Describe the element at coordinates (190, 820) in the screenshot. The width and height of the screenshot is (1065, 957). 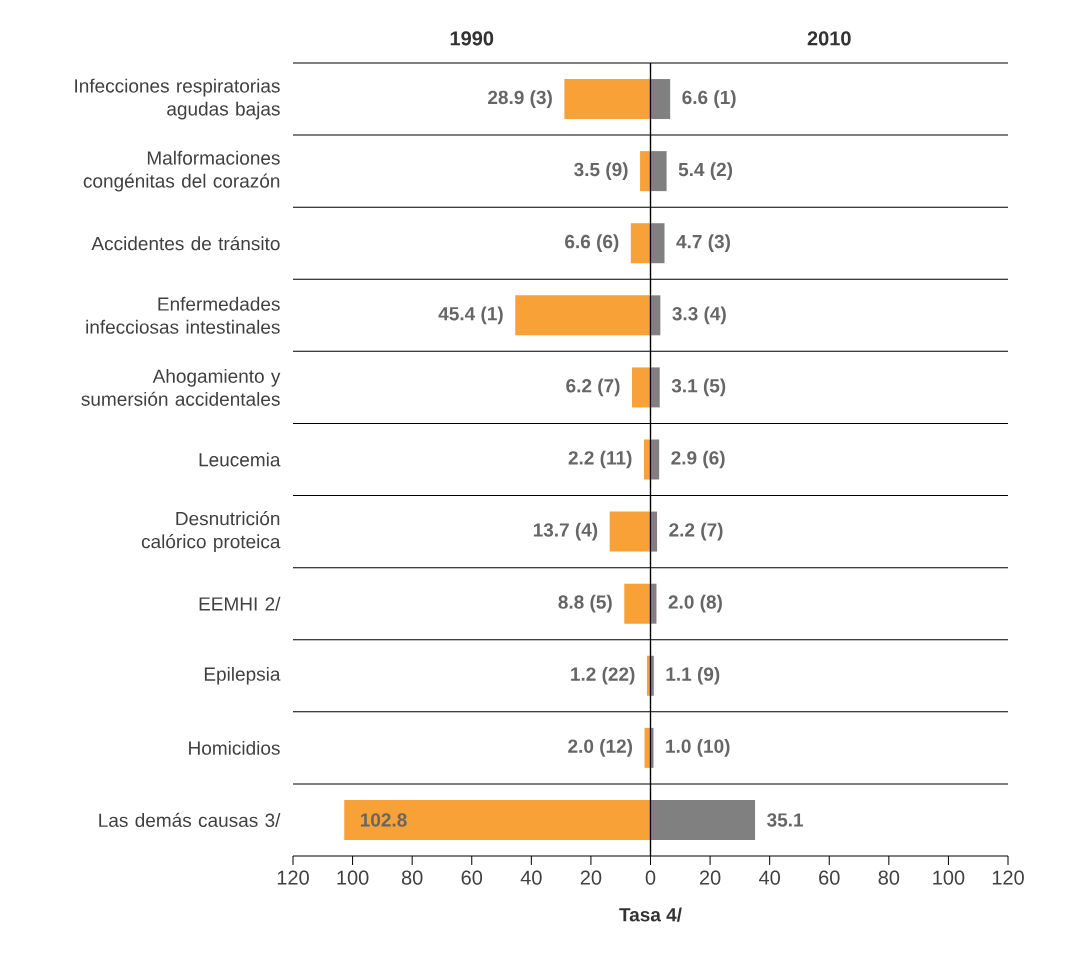
I see `y-tick-label: Las demás causas 3/` at that location.